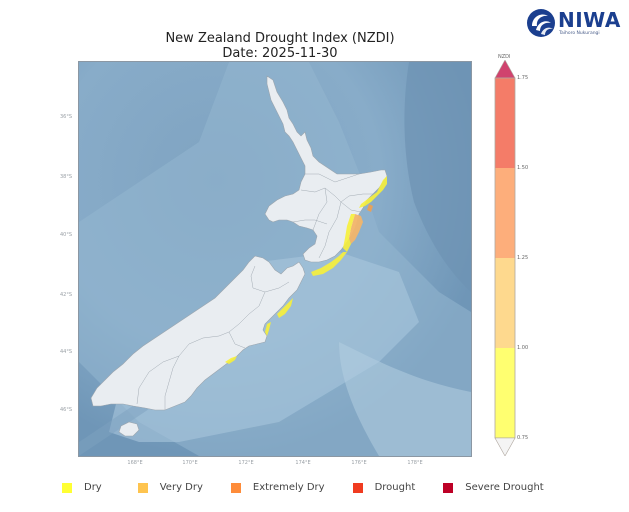 The image size is (629, 512). I want to click on y-tick-46s: 46°S, so click(65, 410).